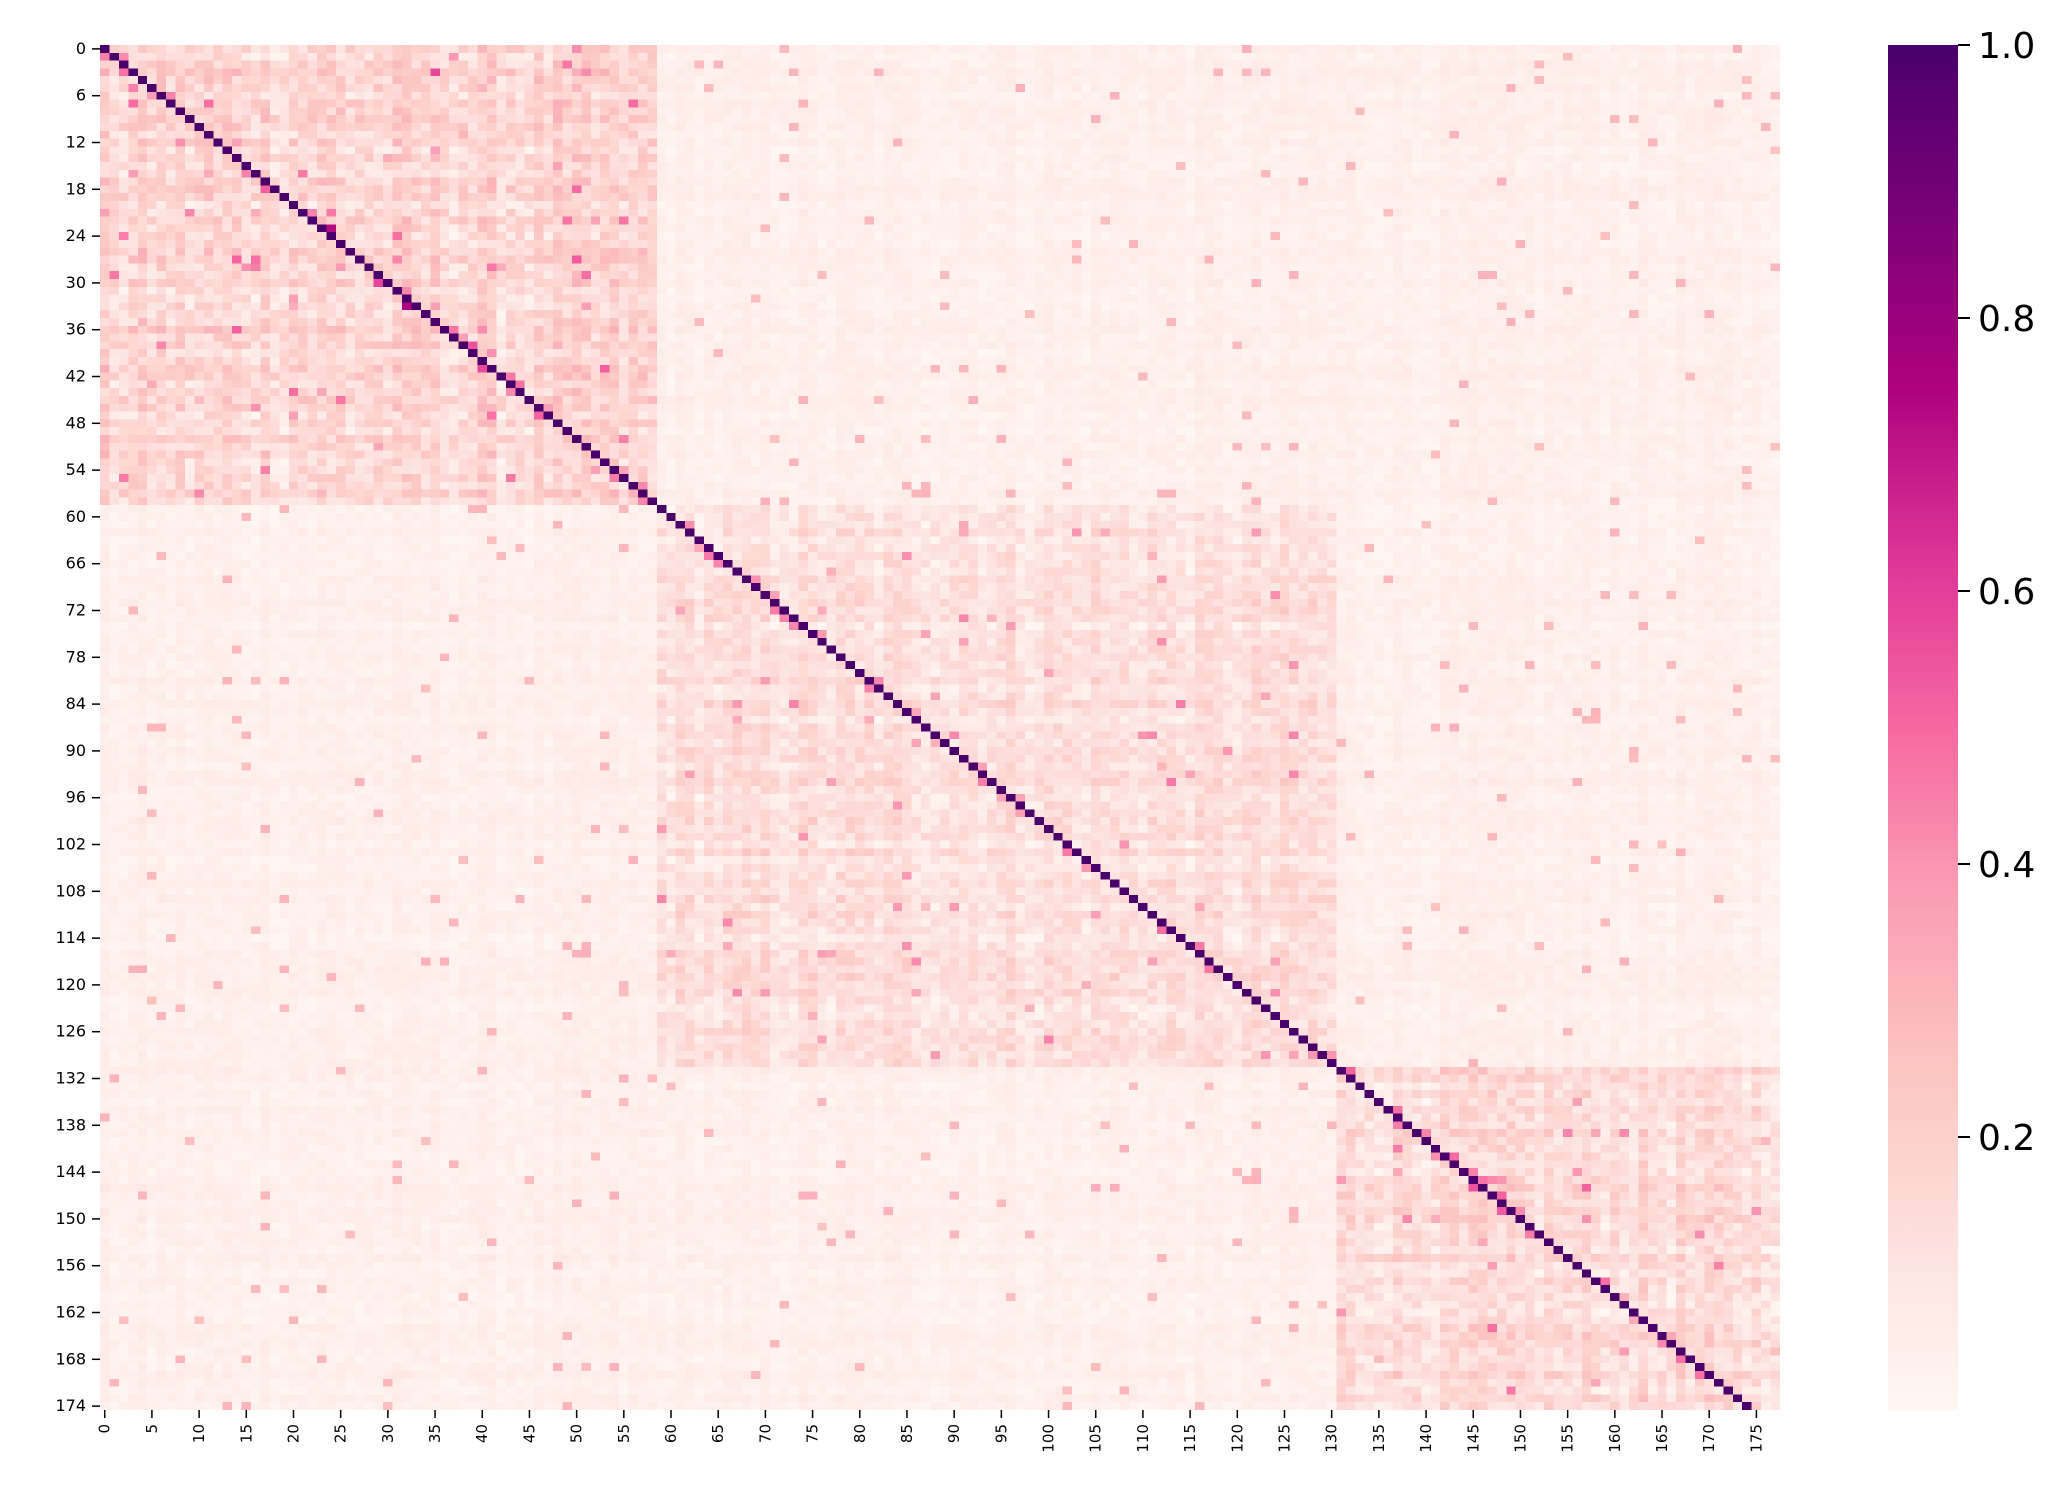  Describe the element at coordinates (76, 142) in the screenshot. I see `y-tick-label: 12` at that location.